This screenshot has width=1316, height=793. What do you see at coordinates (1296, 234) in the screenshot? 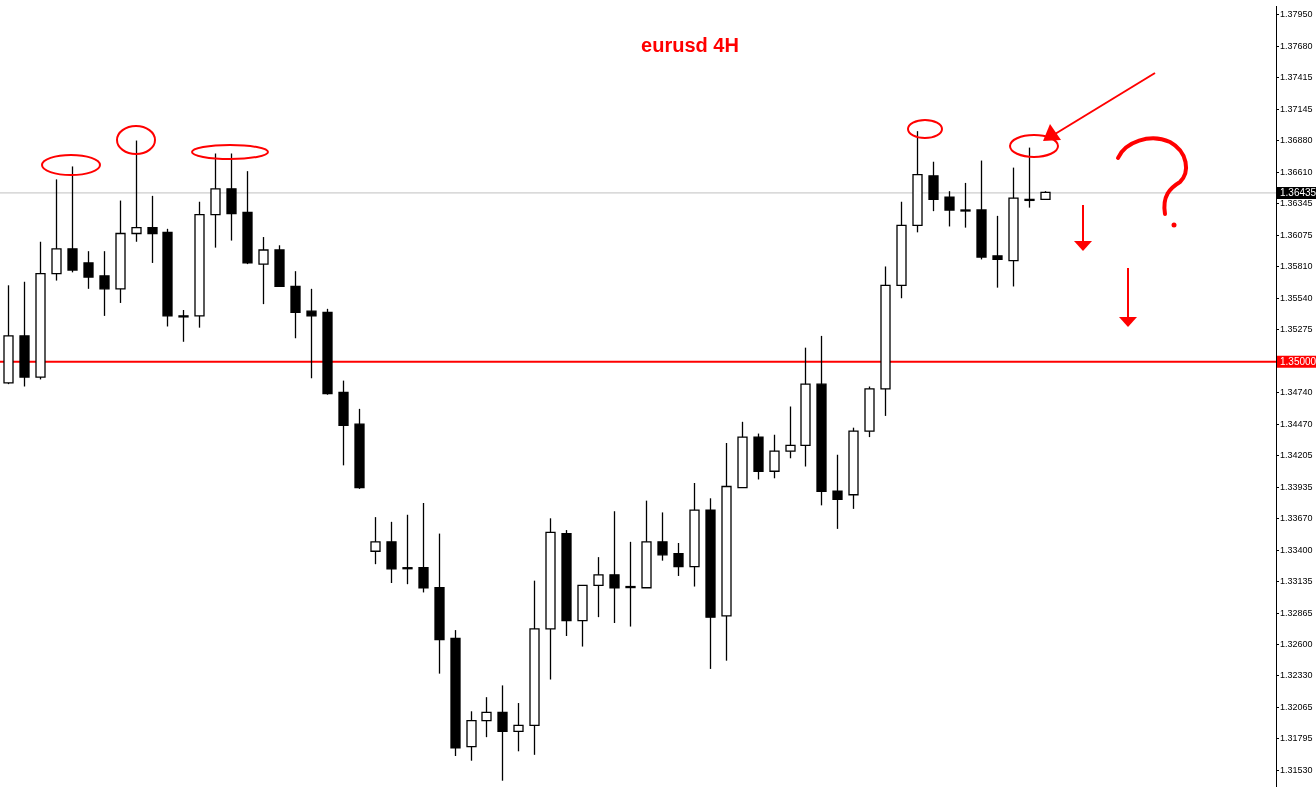
I see `y-tick-label: 1.36075` at bounding box center [1296, 234].